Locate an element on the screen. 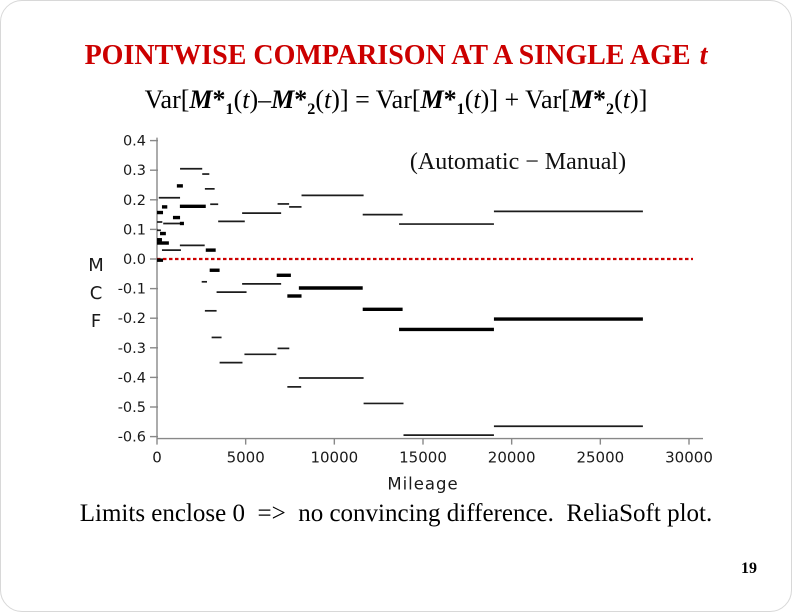  y-tick-label: -0.5 is located at coordinates (132, 408).